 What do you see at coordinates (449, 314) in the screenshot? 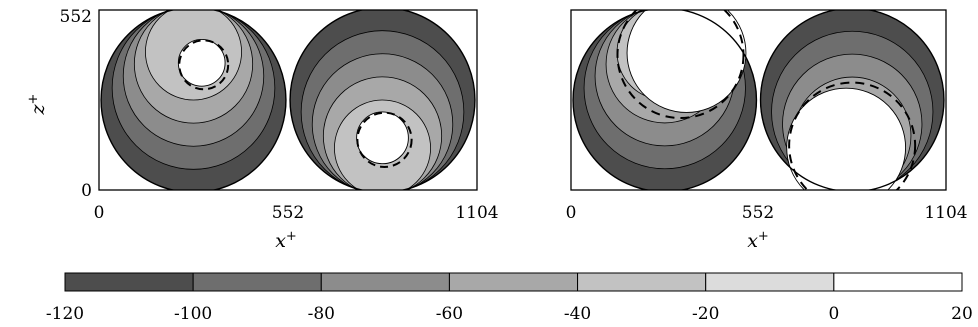
I see `colorbar-tick-3: -60` at bounding box center [449, 314].